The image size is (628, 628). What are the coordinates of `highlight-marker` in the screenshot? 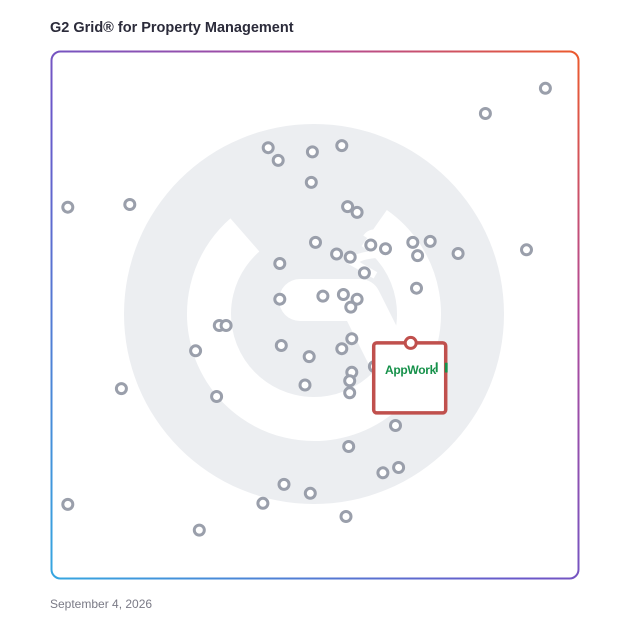 It's located at (409, 375).